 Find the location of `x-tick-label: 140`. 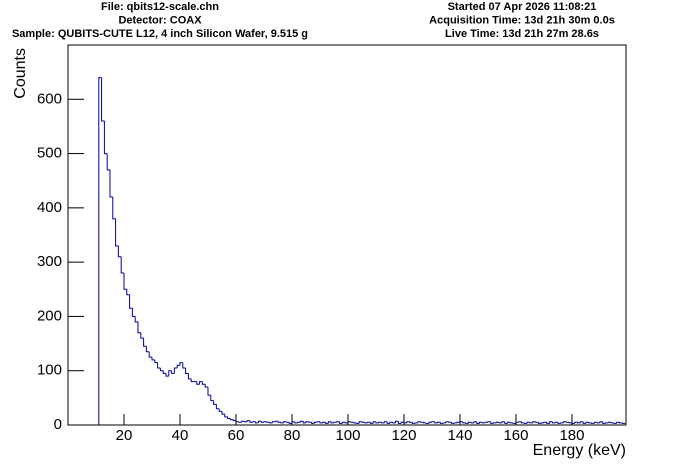

x-tick-label: 140 is located at coordinates (459, 435).